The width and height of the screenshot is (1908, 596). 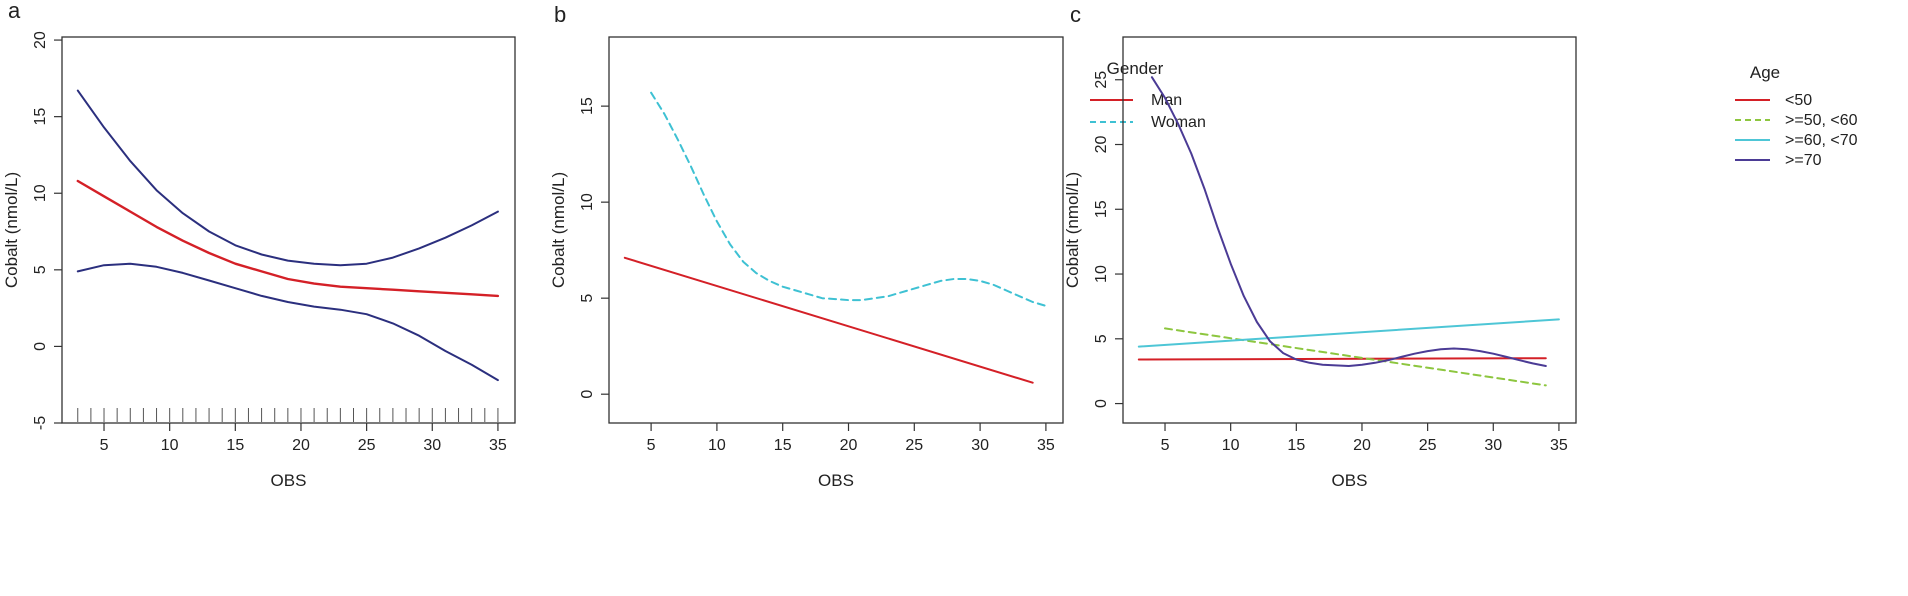 What do you see at coordinates (1803, 160) in the screenshot?
I see `legend-label: >=70` at bounding box center [1803, 160].